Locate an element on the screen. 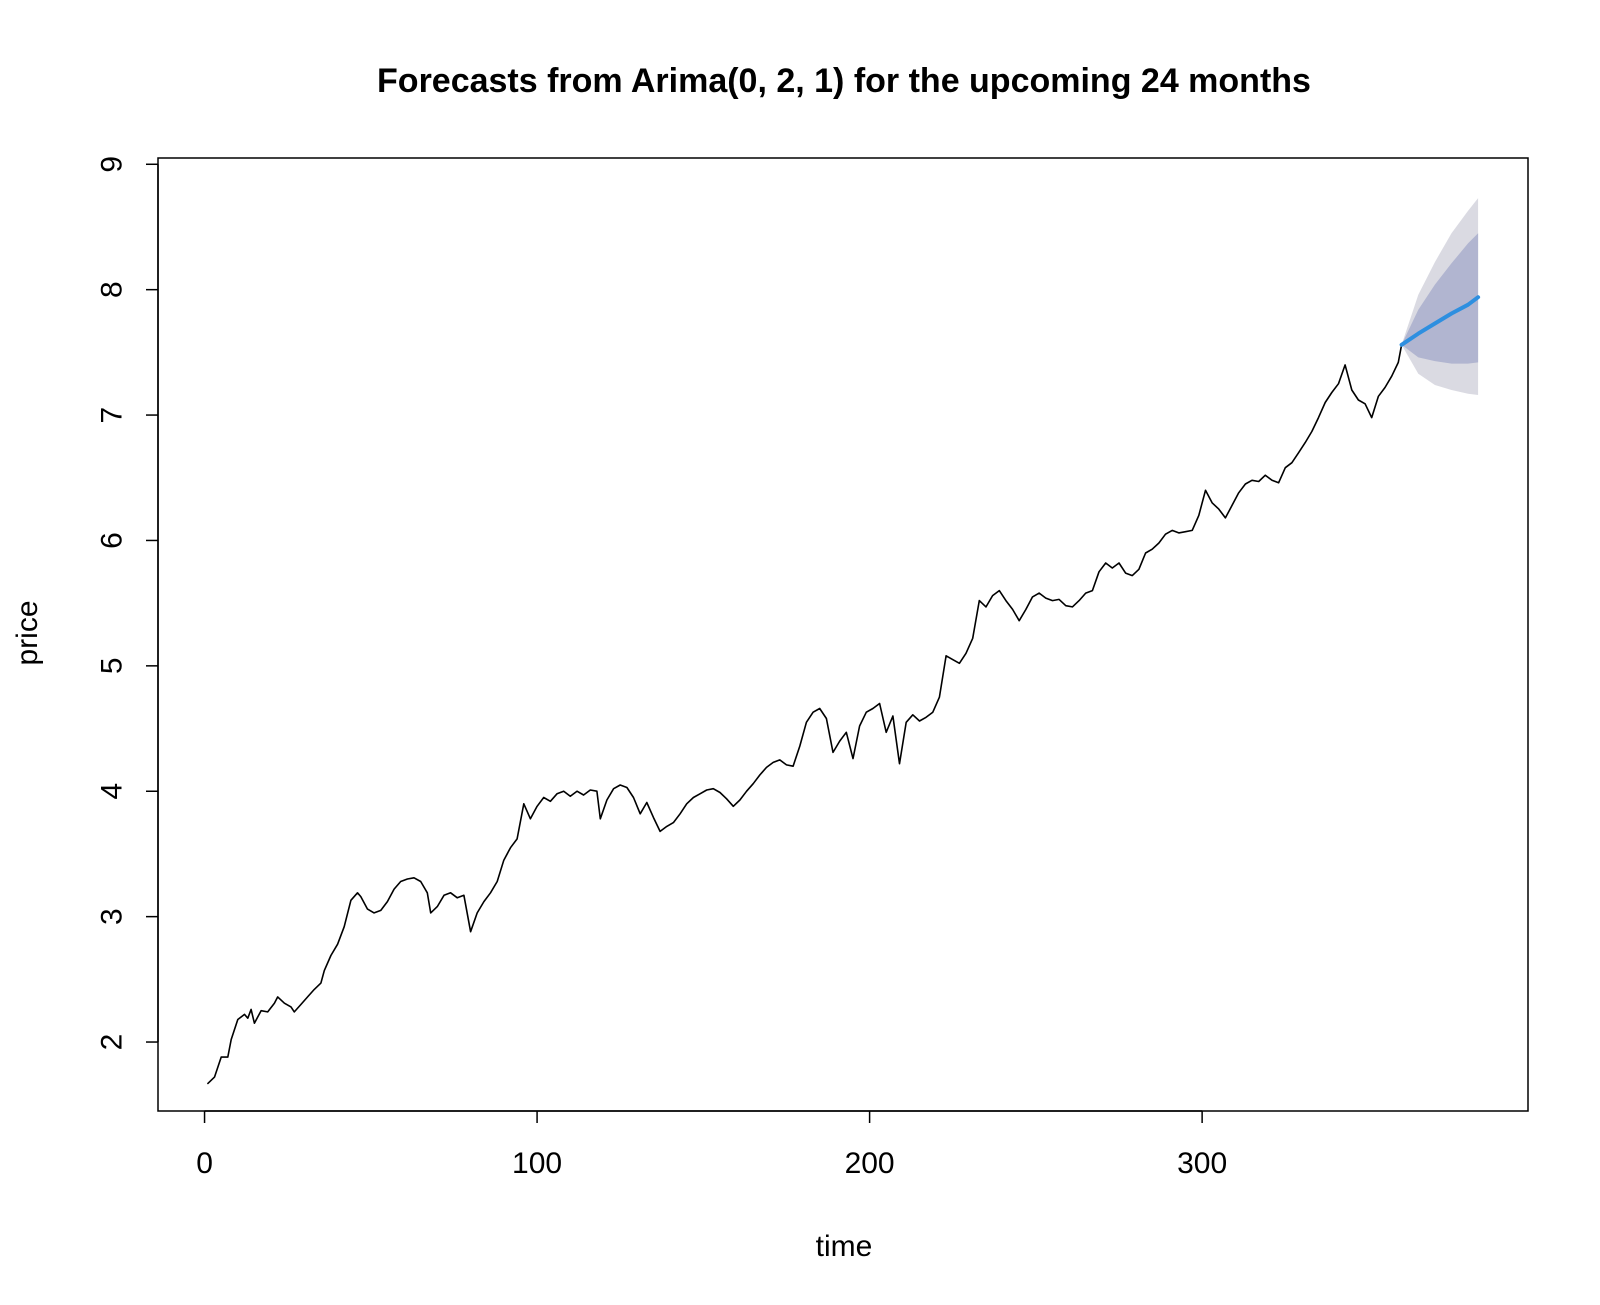  y-tick-label: 5 is located at coordinates (112, 665).